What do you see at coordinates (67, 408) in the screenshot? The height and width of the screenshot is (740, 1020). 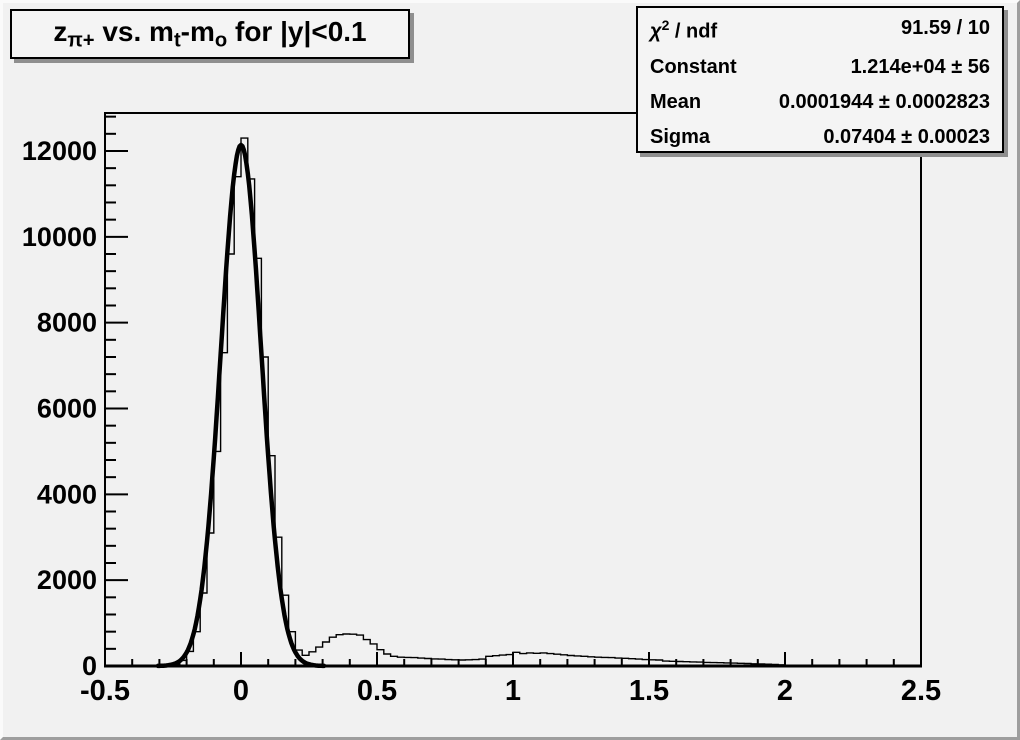 I see `y-tick-label: 6000` at bounding box center [67, 408].